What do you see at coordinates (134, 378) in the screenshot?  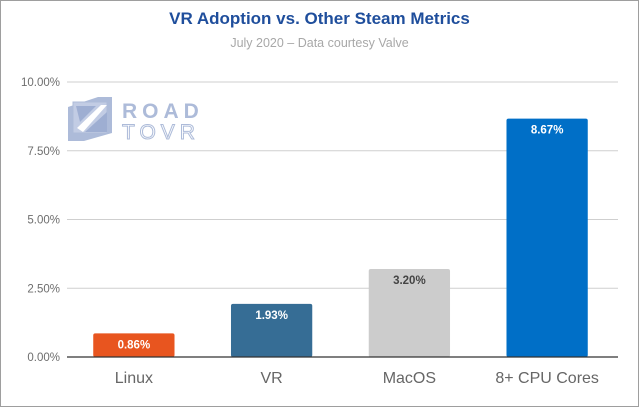 I see `x-category-label: Linux` at bounding box center [134, 378].